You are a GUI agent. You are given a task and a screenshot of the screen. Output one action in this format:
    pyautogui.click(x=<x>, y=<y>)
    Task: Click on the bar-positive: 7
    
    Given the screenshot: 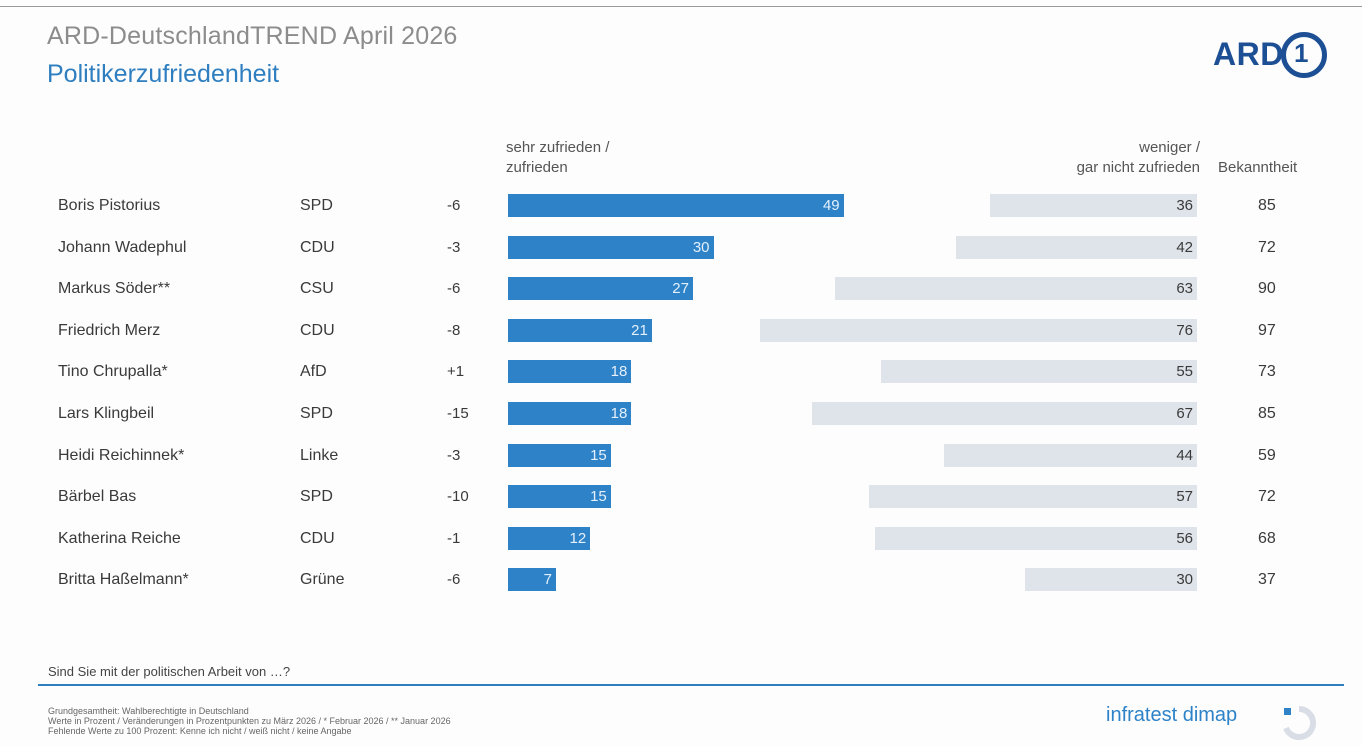 What is the action you would take?
    pyautogui.click(x=532, y=580)
    